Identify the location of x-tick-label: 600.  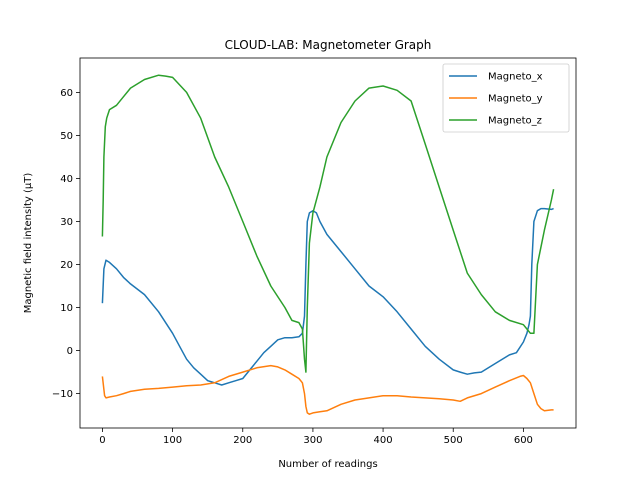
(523, 440).